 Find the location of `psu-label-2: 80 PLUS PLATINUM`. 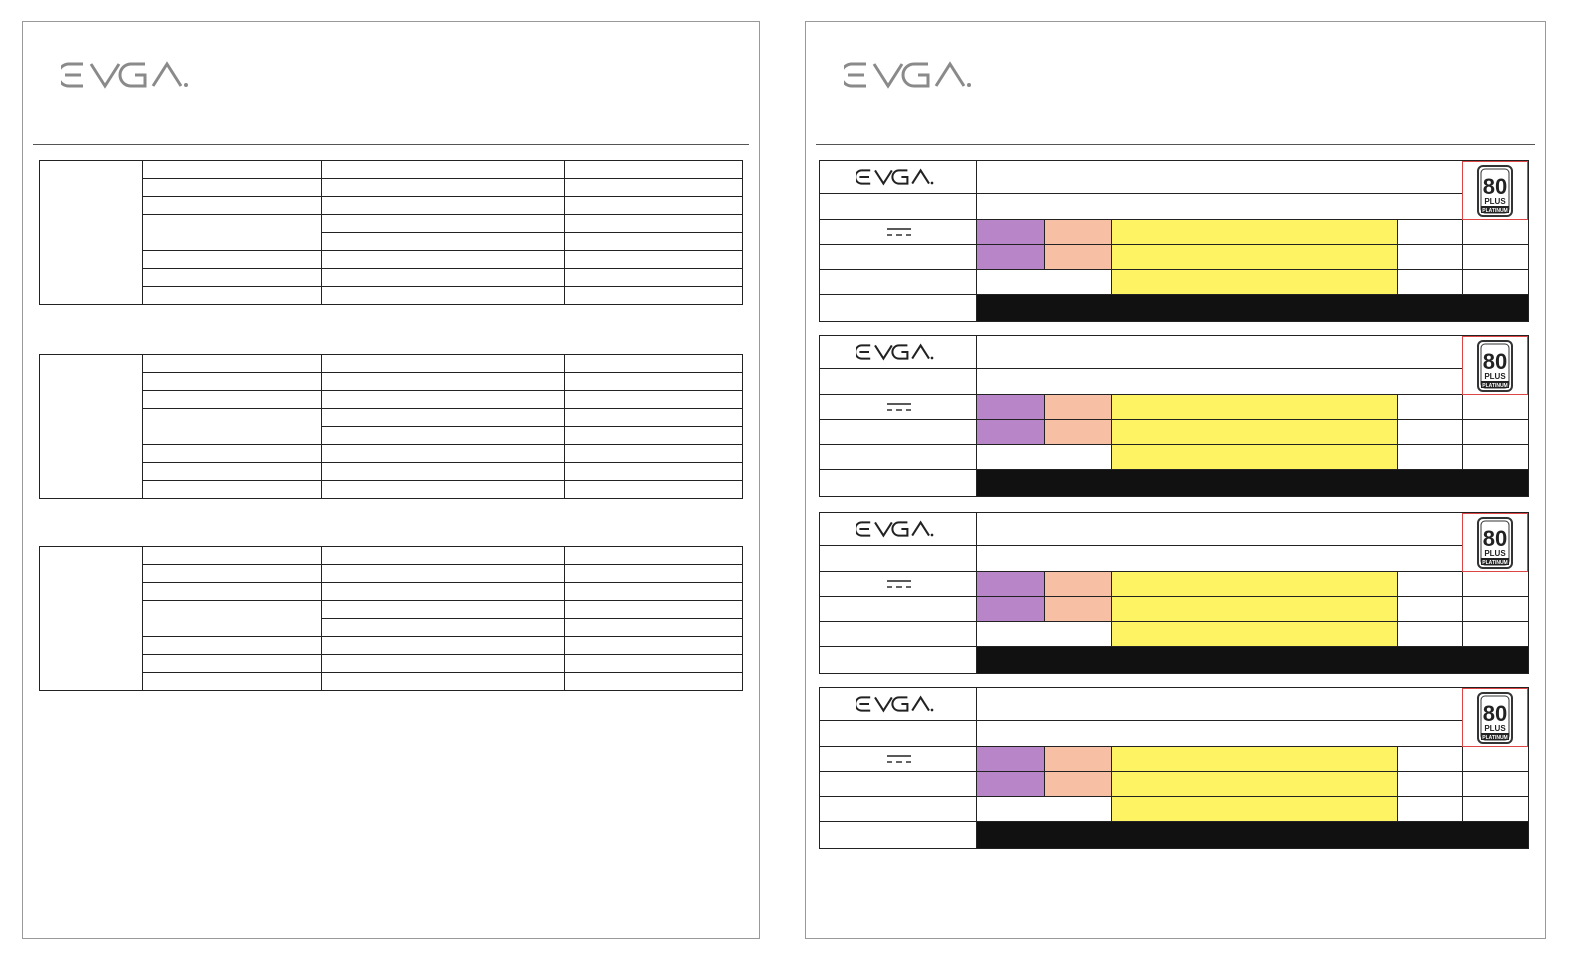

psu-label-2: 80 PLUS PLATINUM is located at coordinates (1174, 416).